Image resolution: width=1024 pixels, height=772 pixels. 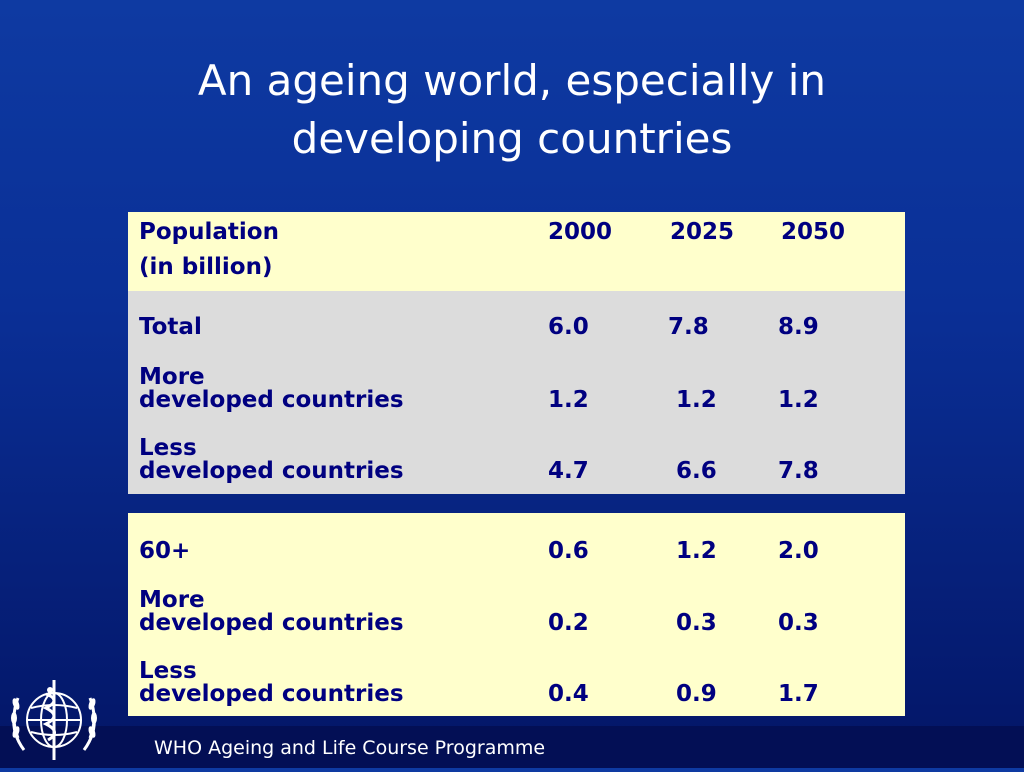 I want to click on value-2050: 0.3, so click(x=798, y=623).